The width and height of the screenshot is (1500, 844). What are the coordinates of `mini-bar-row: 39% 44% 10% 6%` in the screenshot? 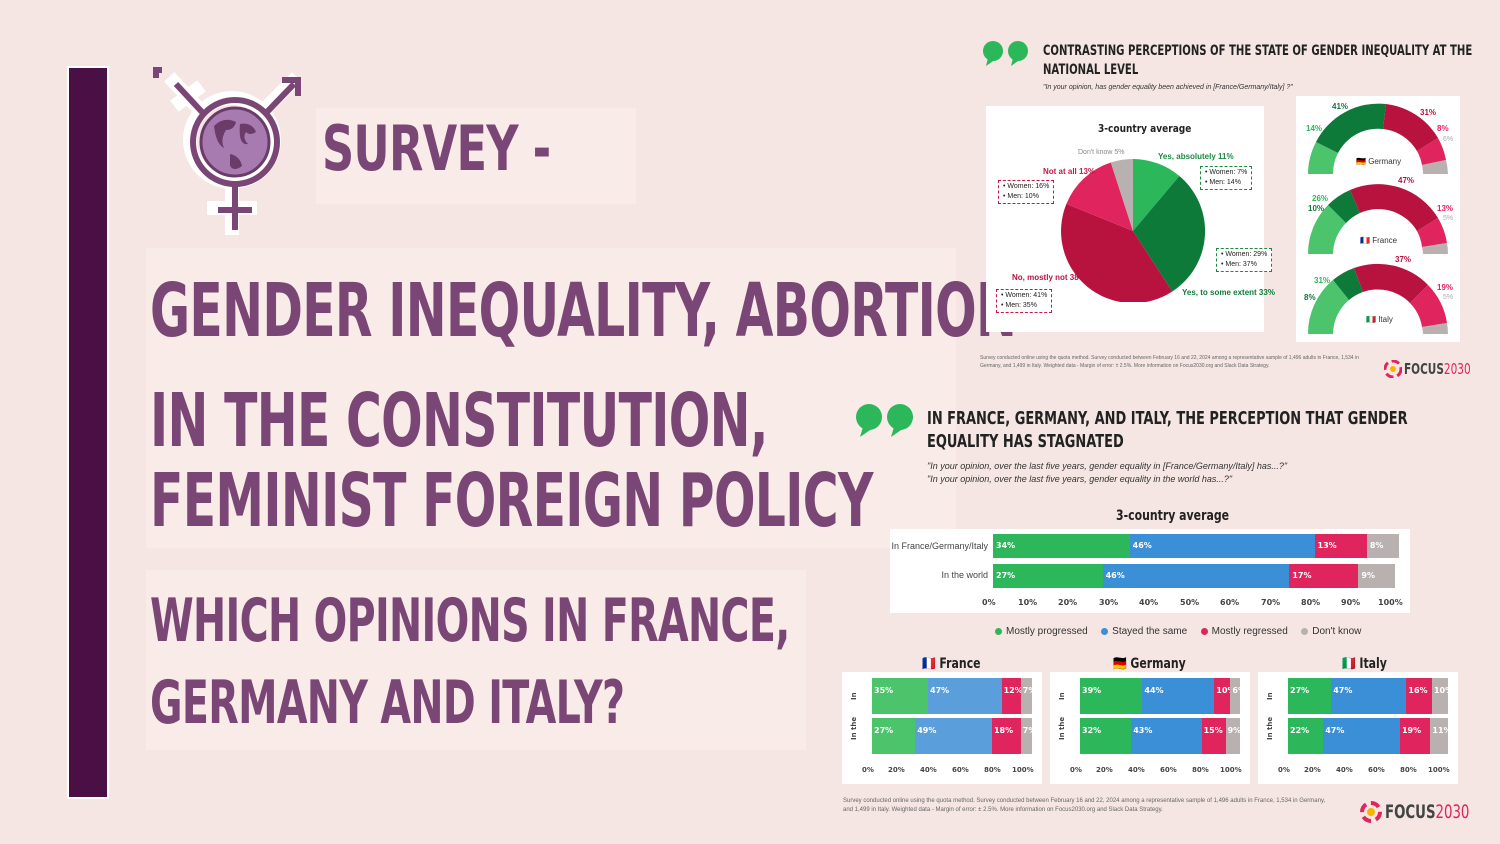 It's located at (1160, 696).